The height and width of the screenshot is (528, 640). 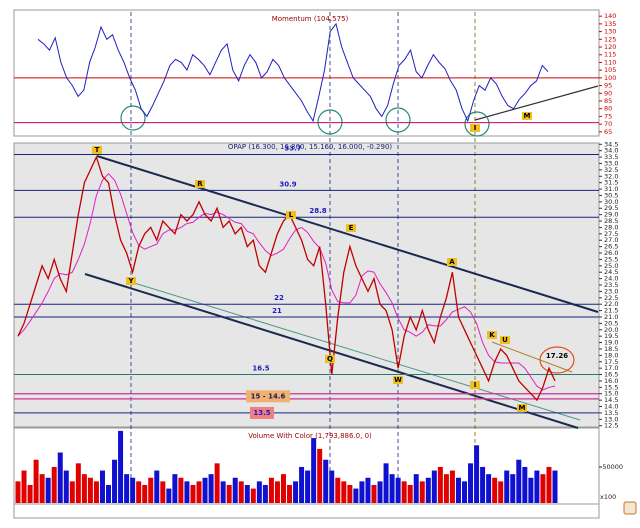 What do you see at coordinates (611, 330) in the screenshot?
I see `y-tick-label: 20.0` at bounding box center [611, 330].